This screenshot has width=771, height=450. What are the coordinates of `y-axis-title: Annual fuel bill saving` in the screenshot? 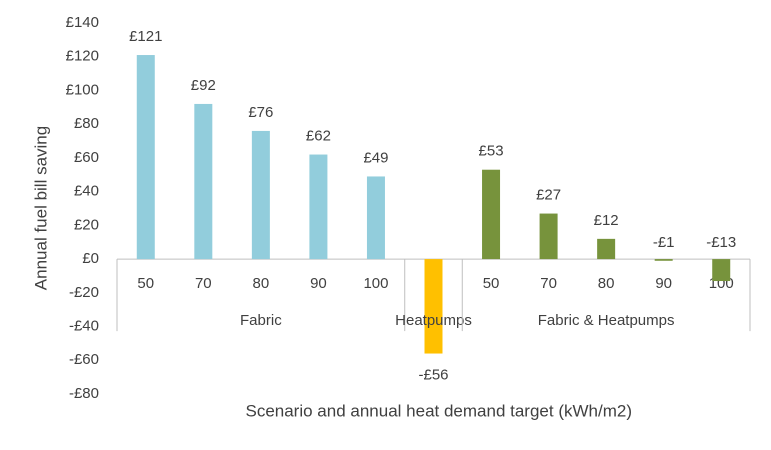 It's located at (40, 208).